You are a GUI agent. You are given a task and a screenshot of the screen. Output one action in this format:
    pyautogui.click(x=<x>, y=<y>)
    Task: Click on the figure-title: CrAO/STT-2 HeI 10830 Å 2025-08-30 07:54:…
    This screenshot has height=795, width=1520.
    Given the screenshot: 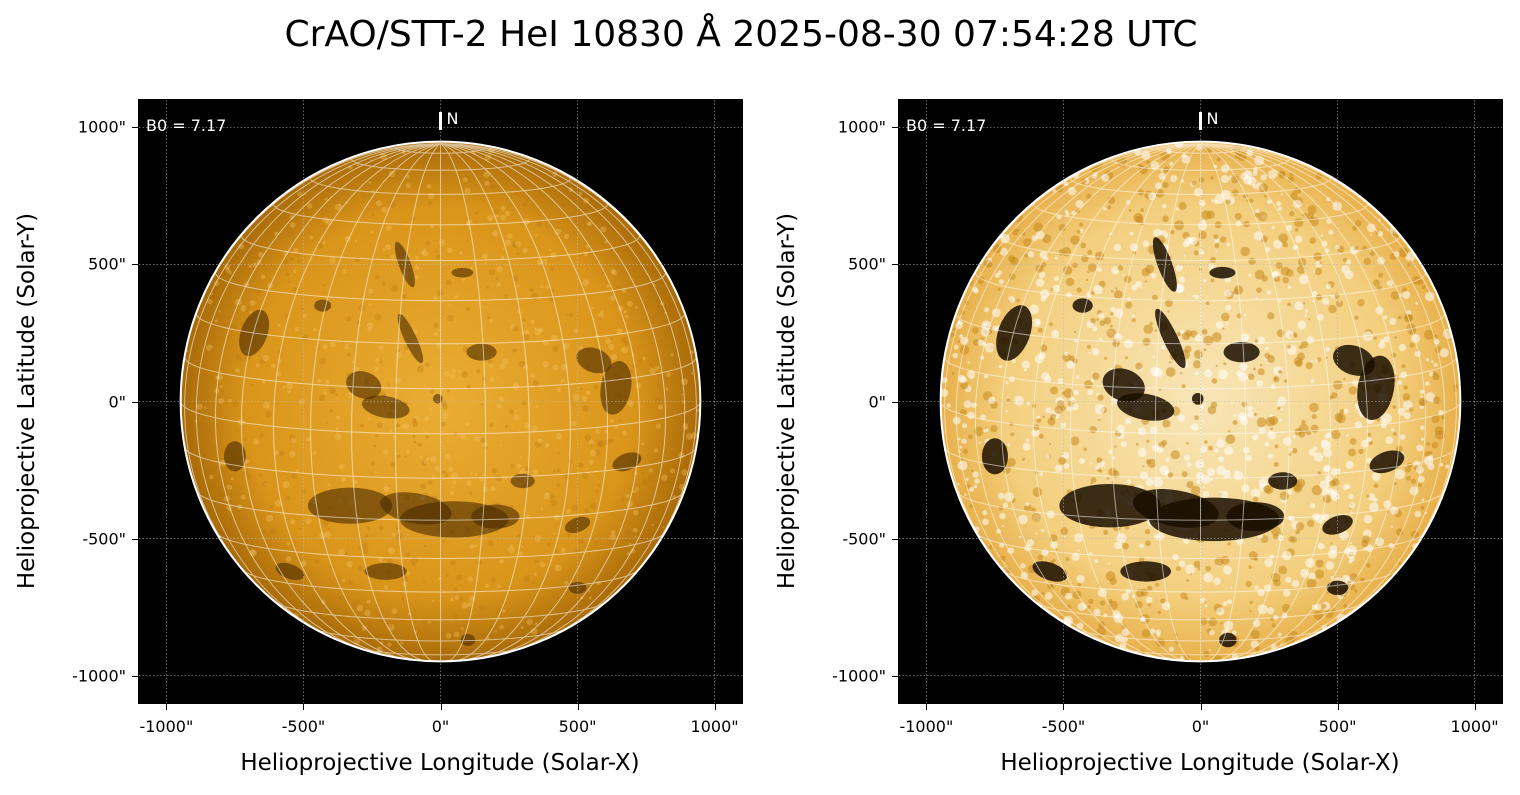 What is the action you would take?
    pyautogui.click(x=741, y=34)
    